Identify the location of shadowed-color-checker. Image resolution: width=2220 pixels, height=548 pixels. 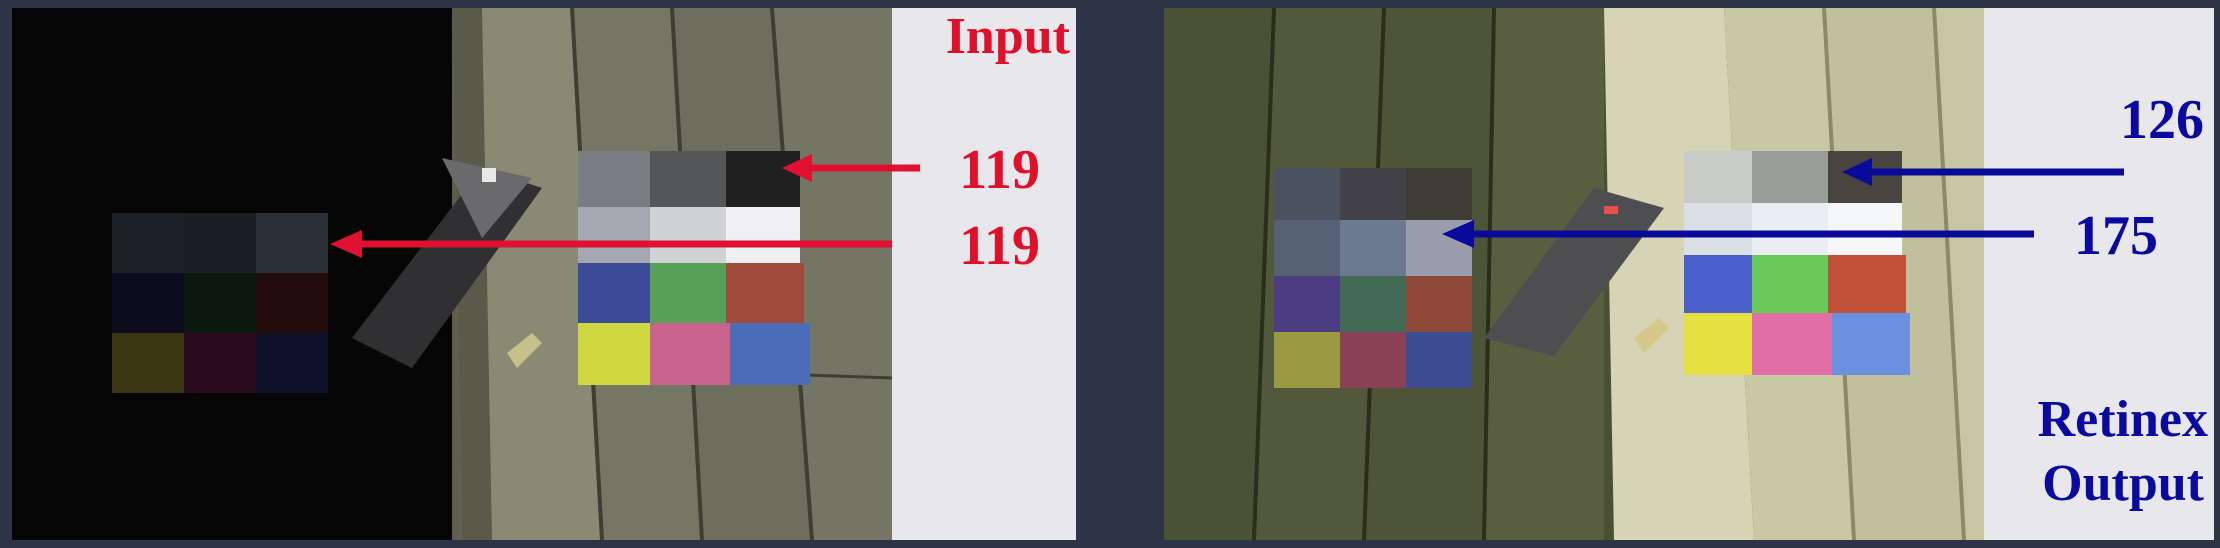
(220, 303).